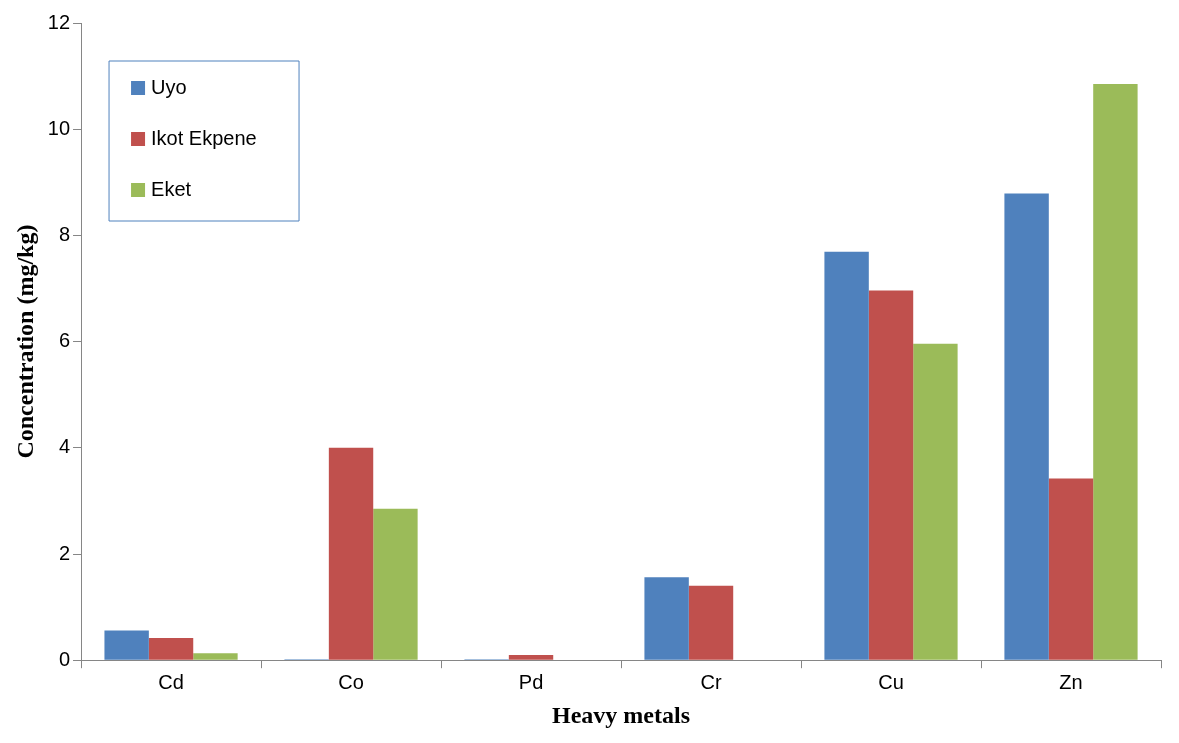 This screenshot has width=1179, height=743. I want to click on y-tick-label: 10, so click(59, 127).